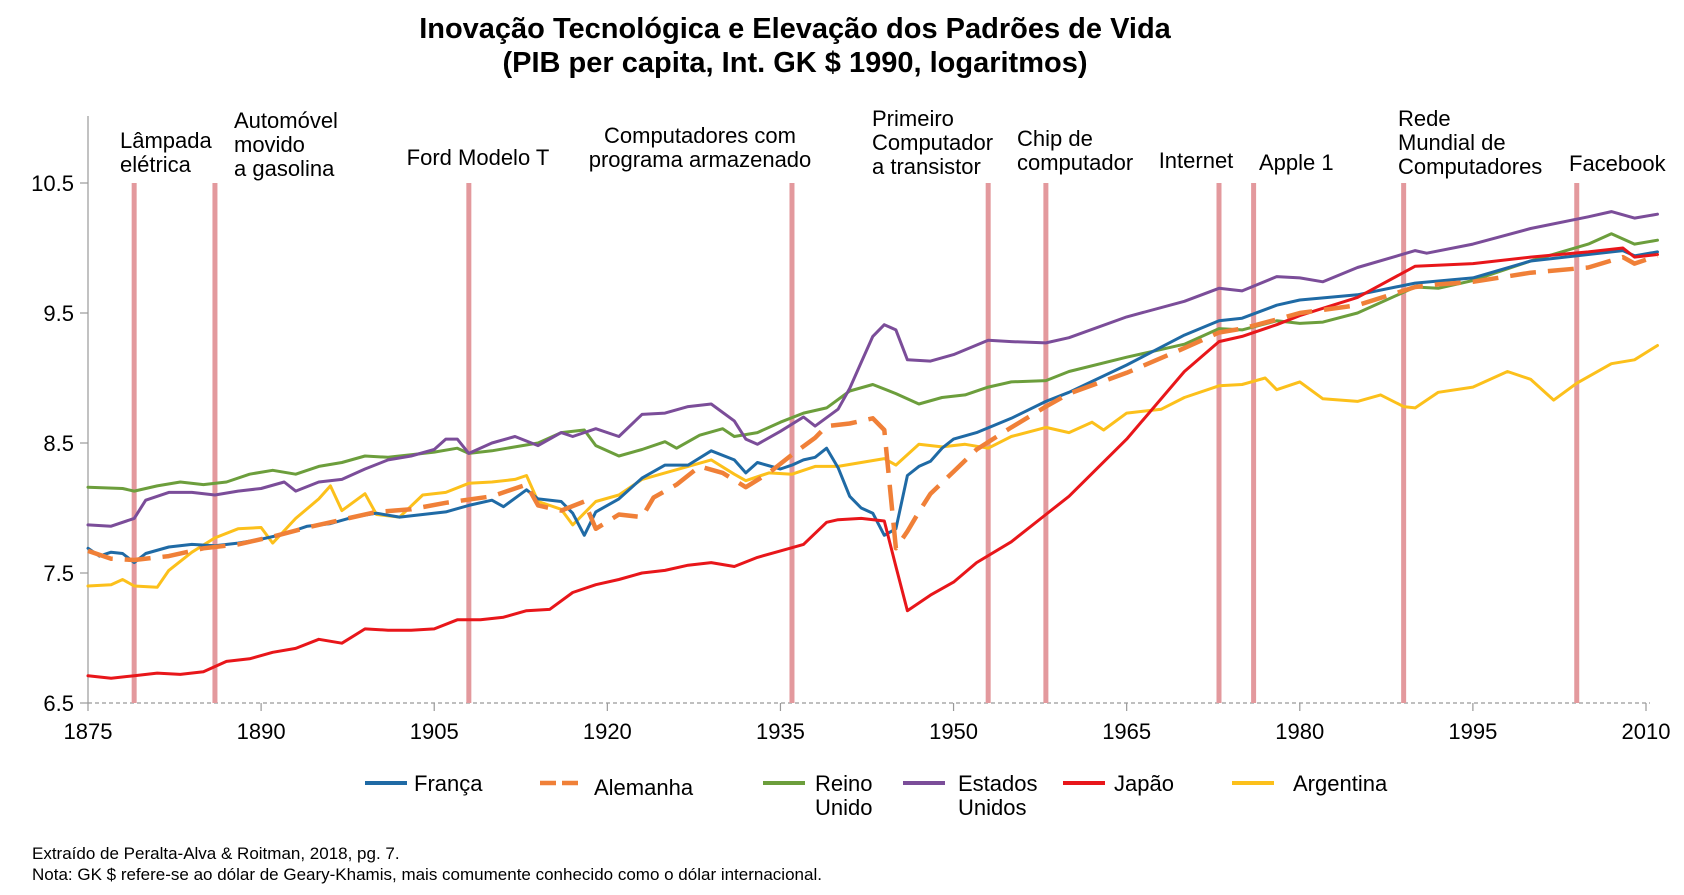  Describe the element at coordinates (269, 144) in the screenshot. I see `event-label-line: movido` at that location.